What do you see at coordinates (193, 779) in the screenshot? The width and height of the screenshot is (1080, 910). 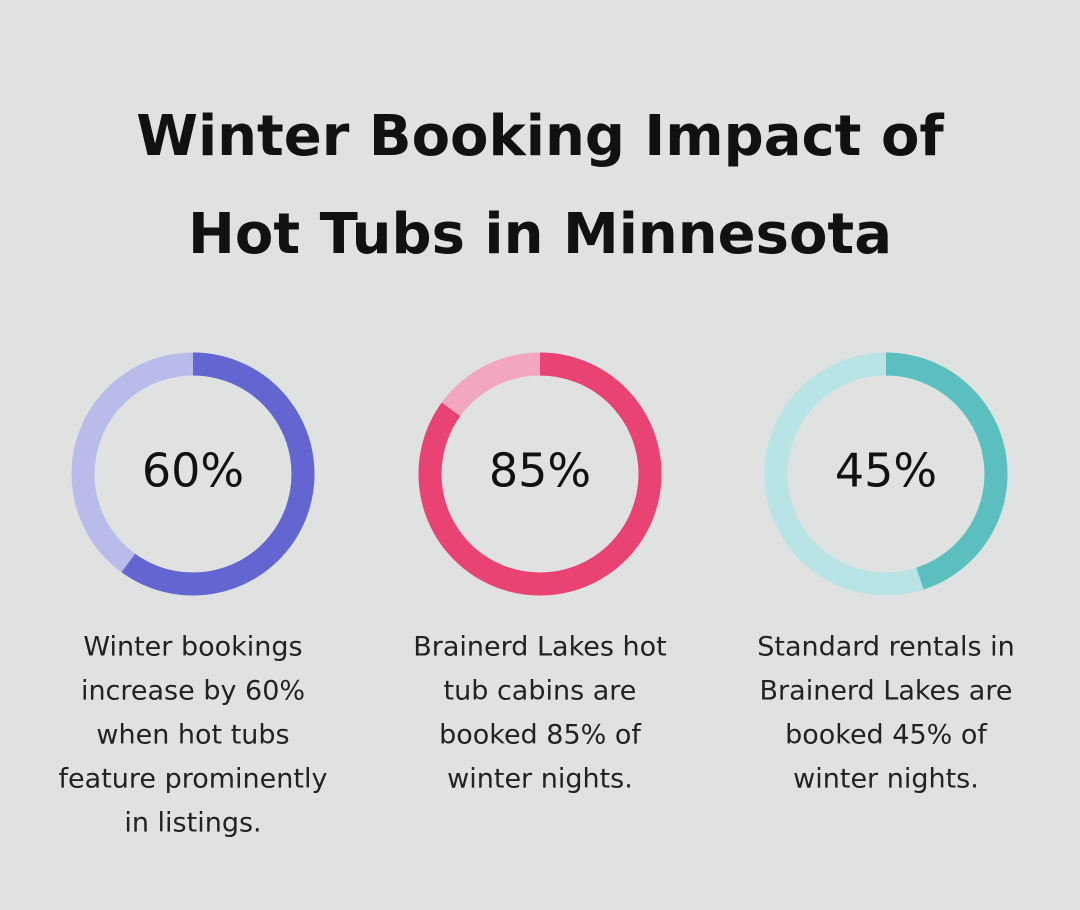 I see `caption: feature prominently` at bounding box center [193, 779].